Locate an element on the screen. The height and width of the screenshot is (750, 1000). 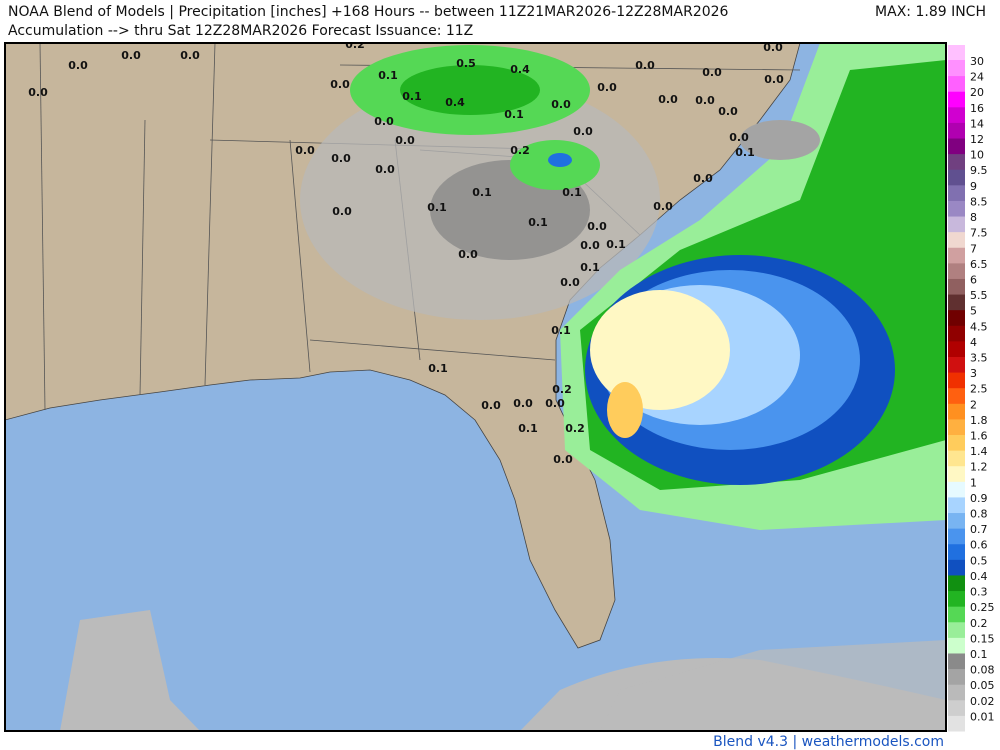
credit: Blend v4.3 | weathermodels.com is located at coordinates (828, 742).